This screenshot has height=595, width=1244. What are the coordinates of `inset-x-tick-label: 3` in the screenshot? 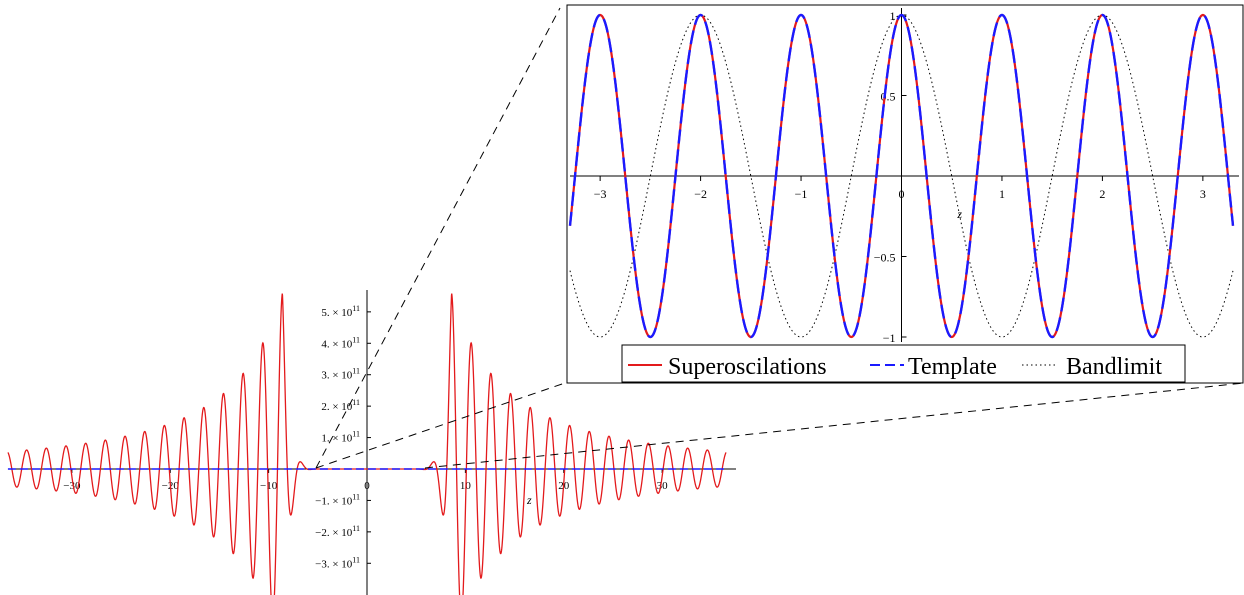 It's located at (1203, 194).